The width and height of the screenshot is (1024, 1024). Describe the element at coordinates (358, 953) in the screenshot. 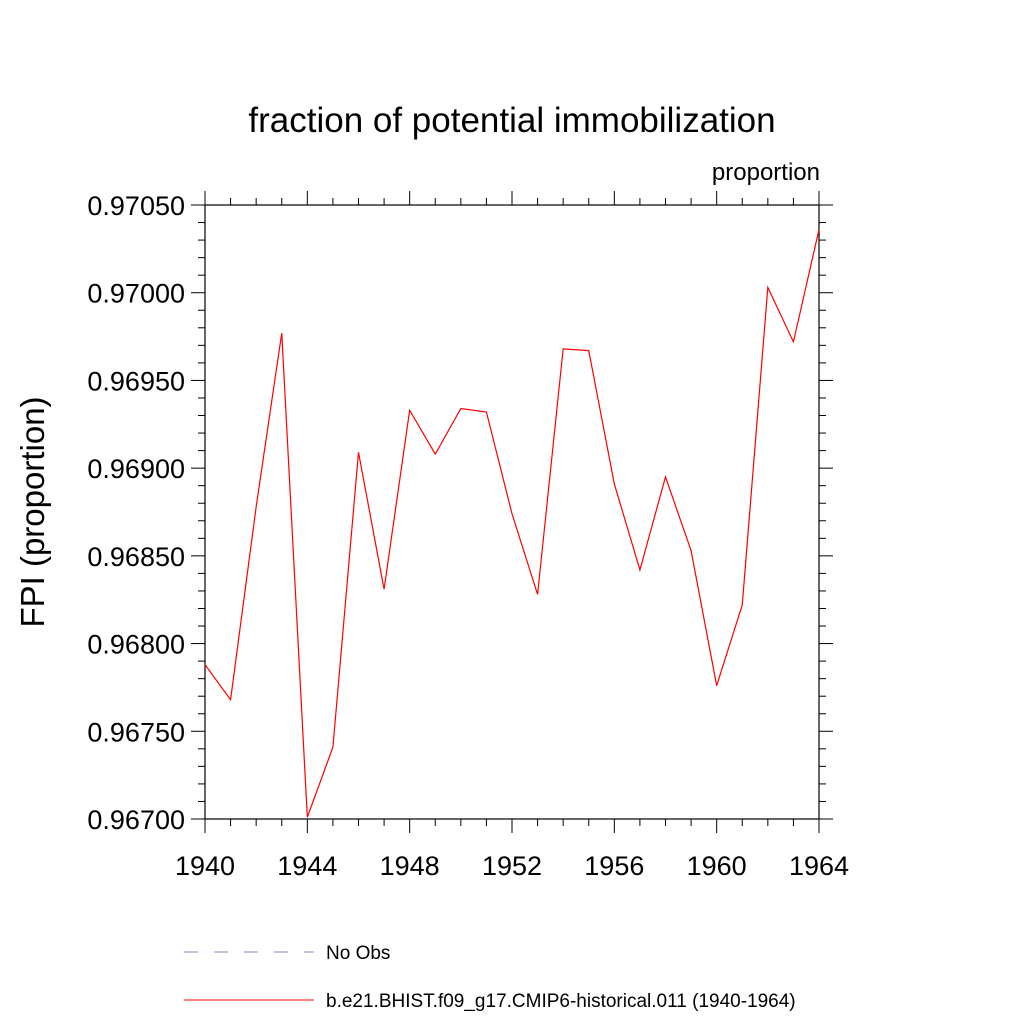

I see `legend-label: No Obs` at that location.